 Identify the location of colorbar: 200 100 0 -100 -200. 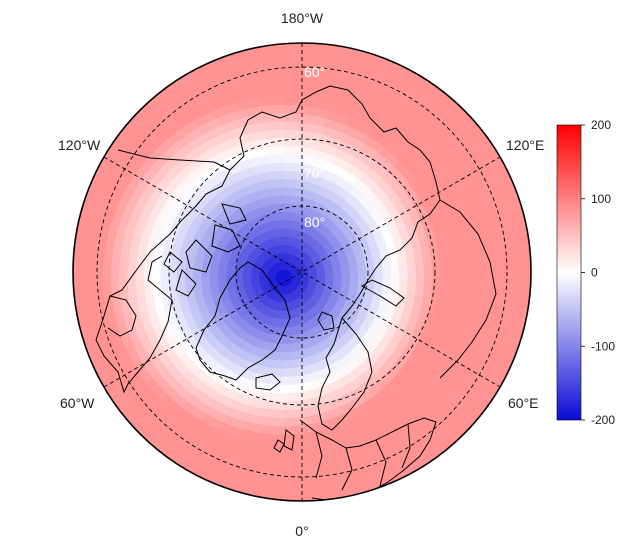
(585, 272).